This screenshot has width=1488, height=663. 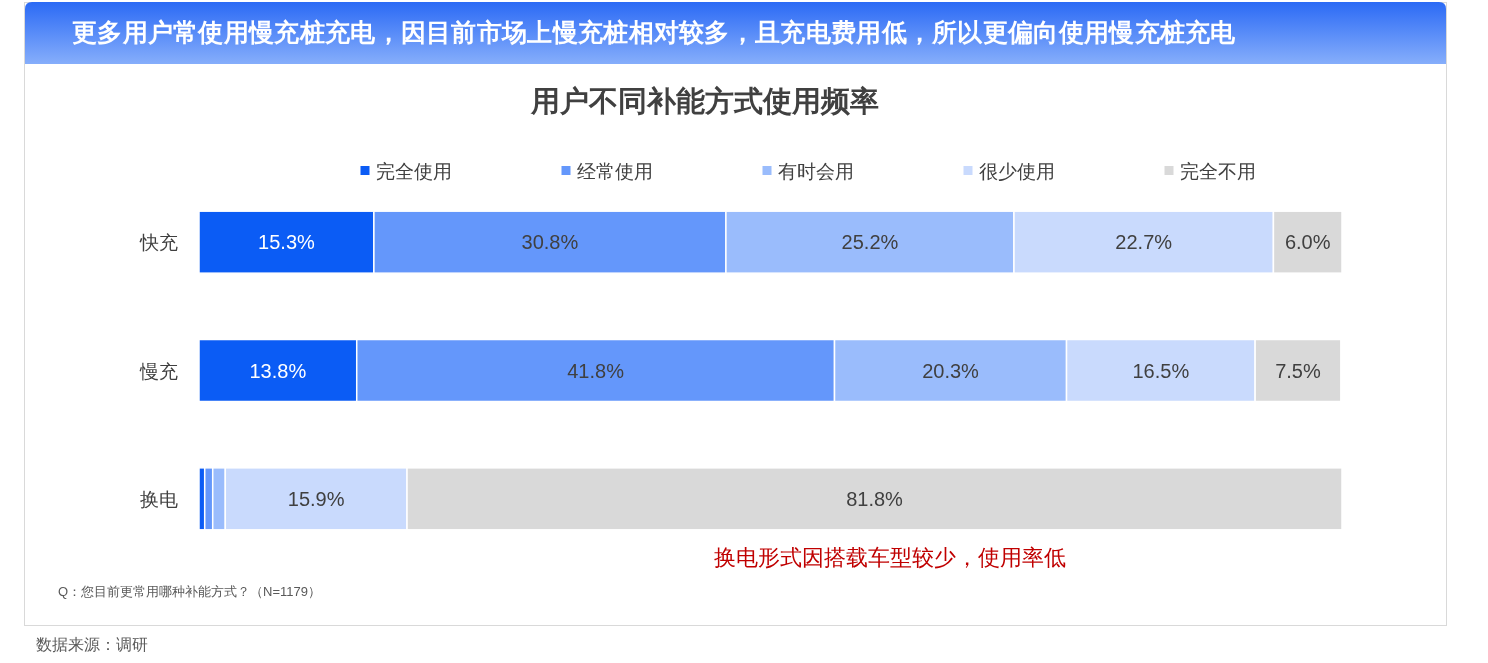 I want to click on data-label: 30.8%, so click(x=550, y=242).